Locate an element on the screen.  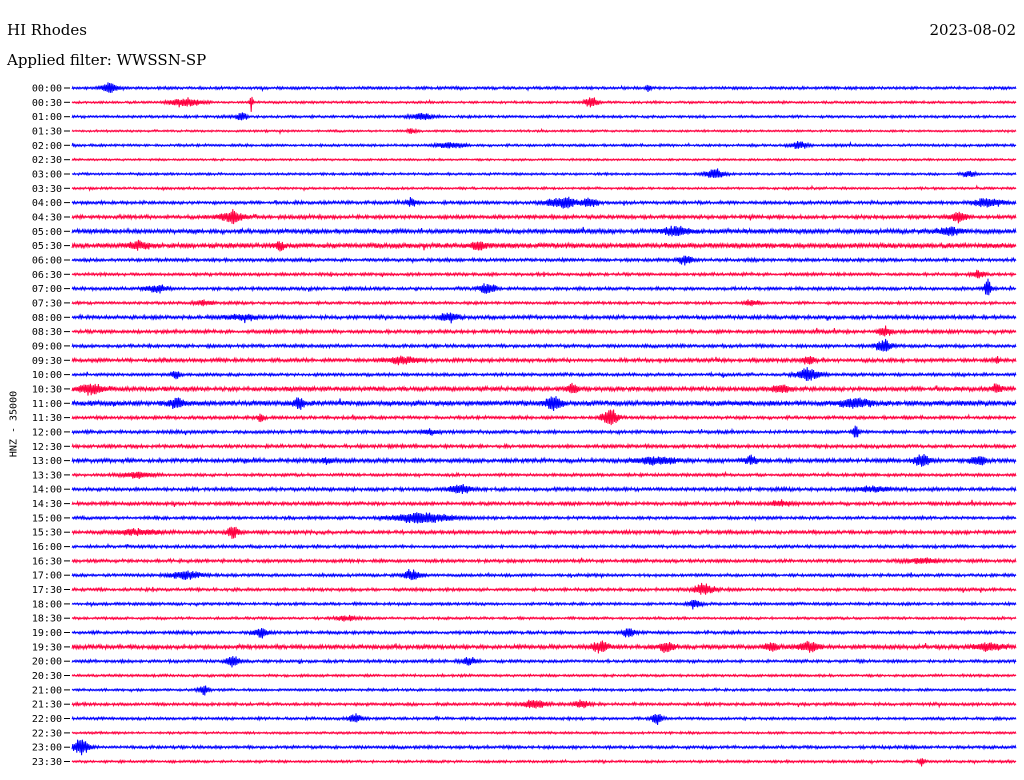
row-time-label: 17:00 is located at coordinates (47, 576).